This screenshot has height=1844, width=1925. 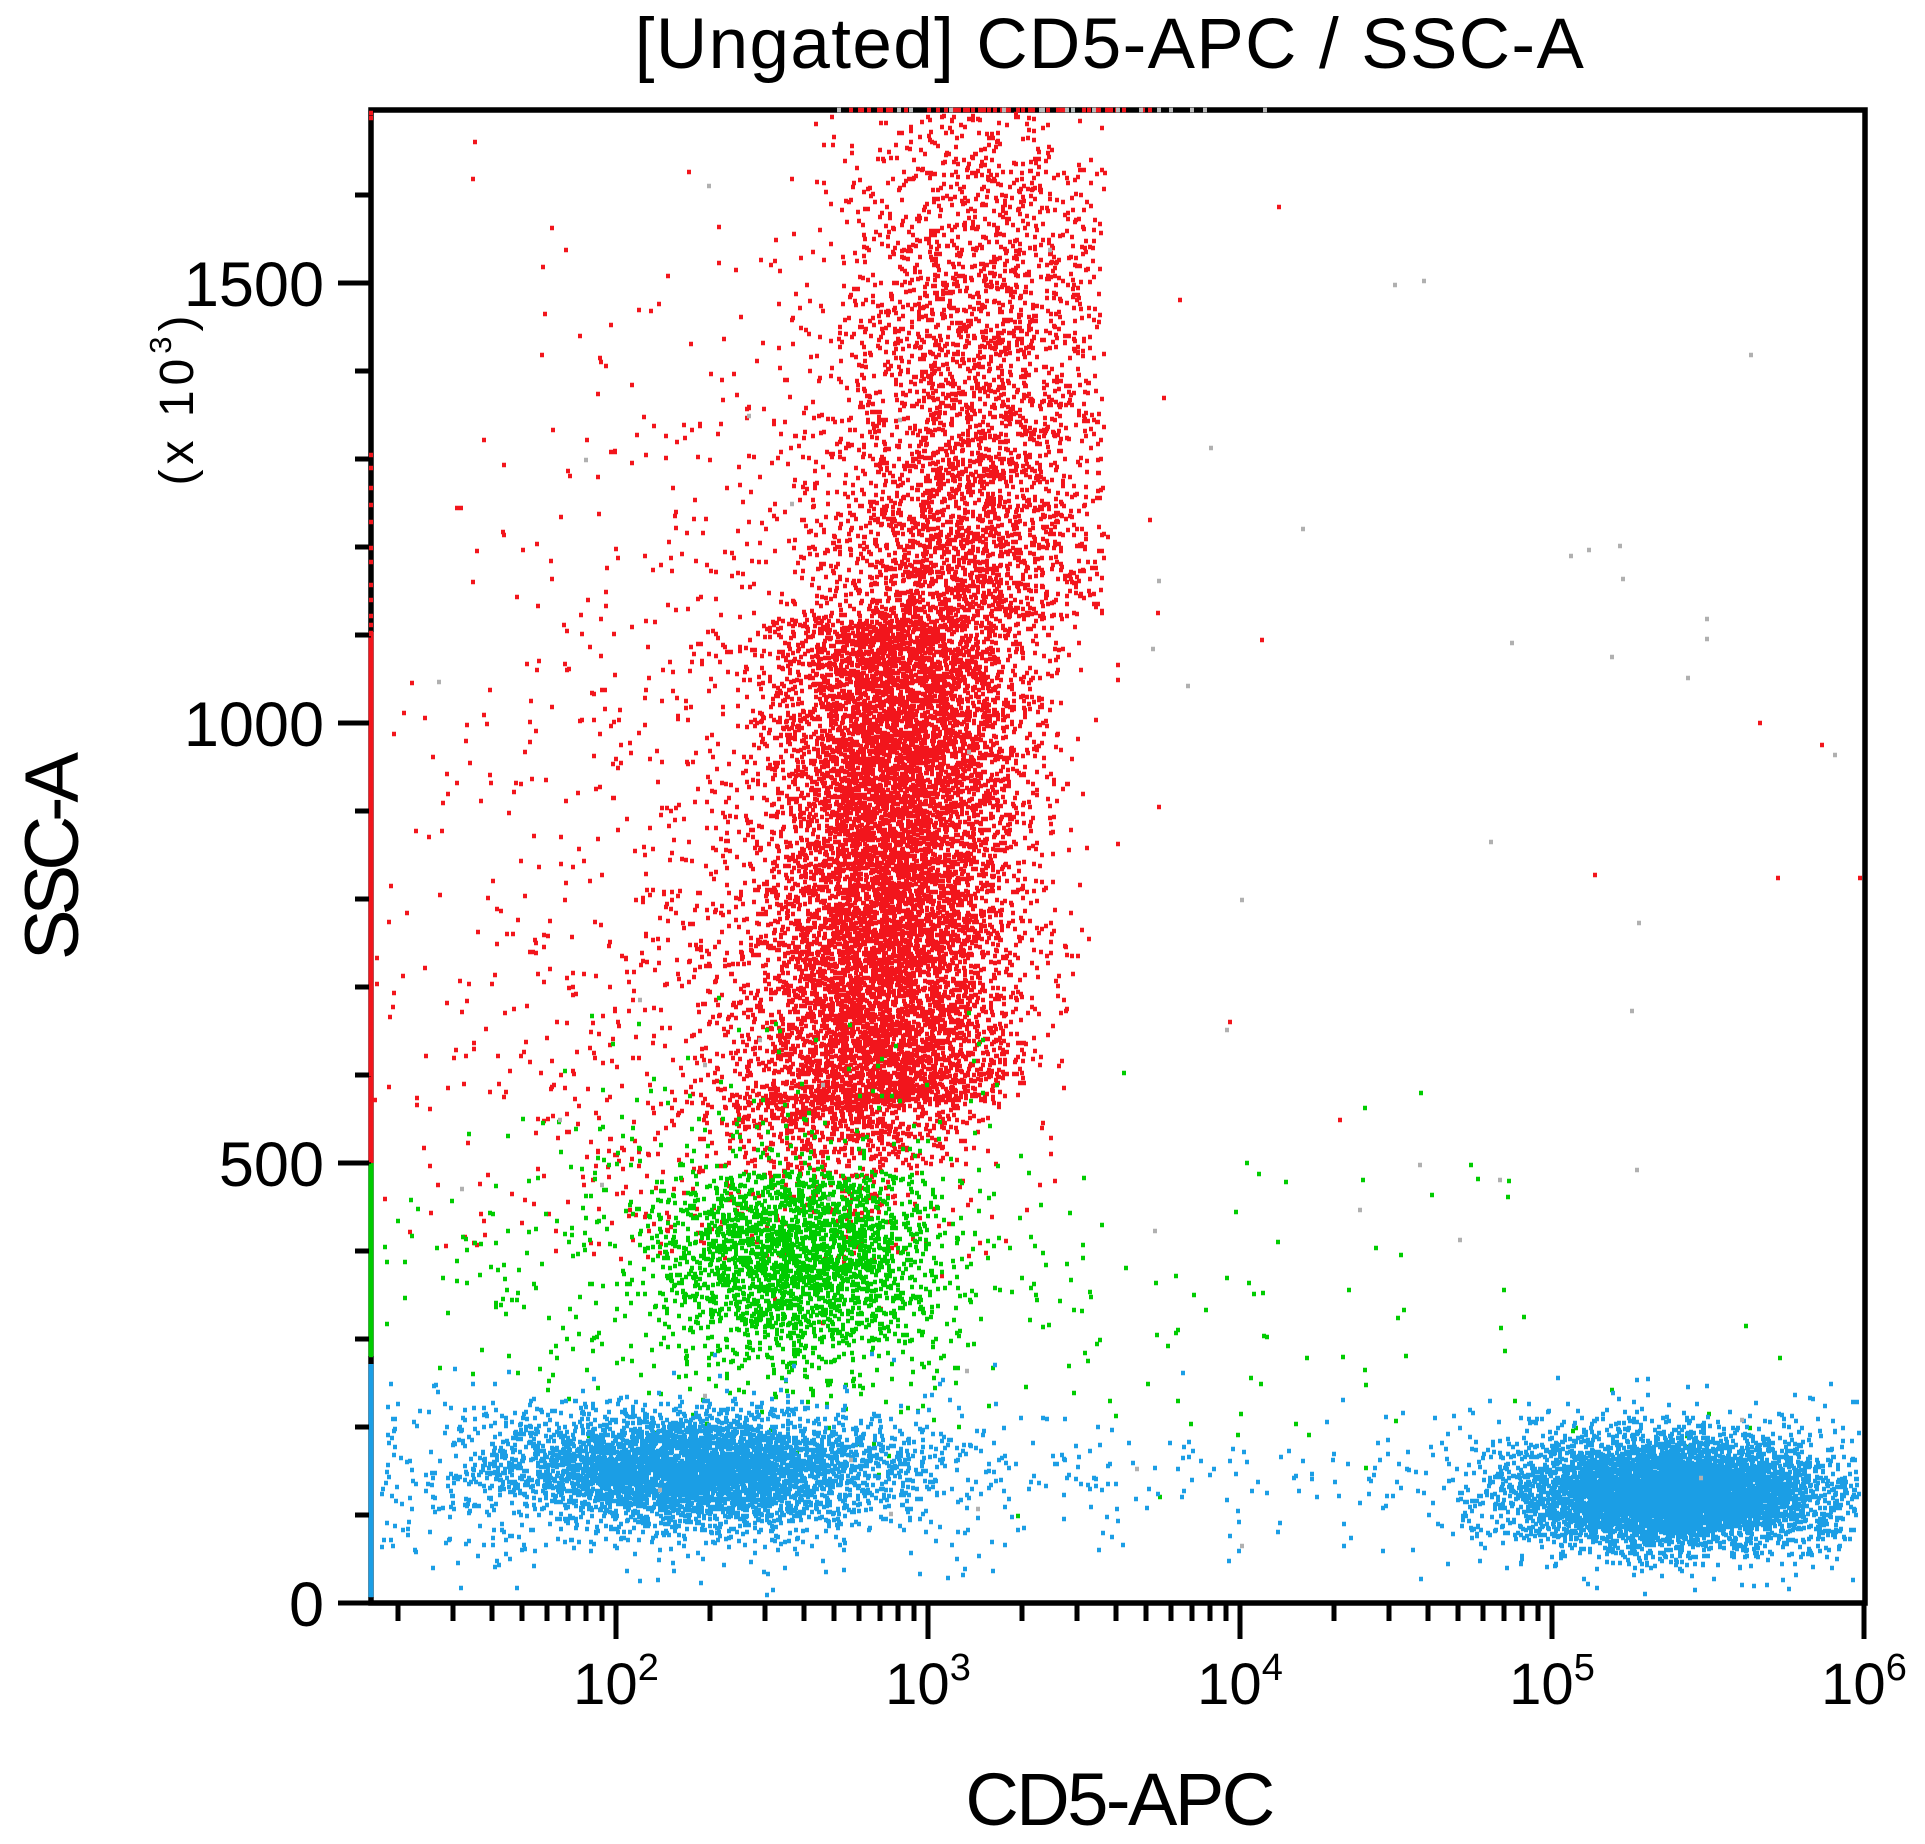 What do you see at coordinates (306, 1605) in the screenshot?
I see `svg-text: 0` at bounding box center [306, 1605].